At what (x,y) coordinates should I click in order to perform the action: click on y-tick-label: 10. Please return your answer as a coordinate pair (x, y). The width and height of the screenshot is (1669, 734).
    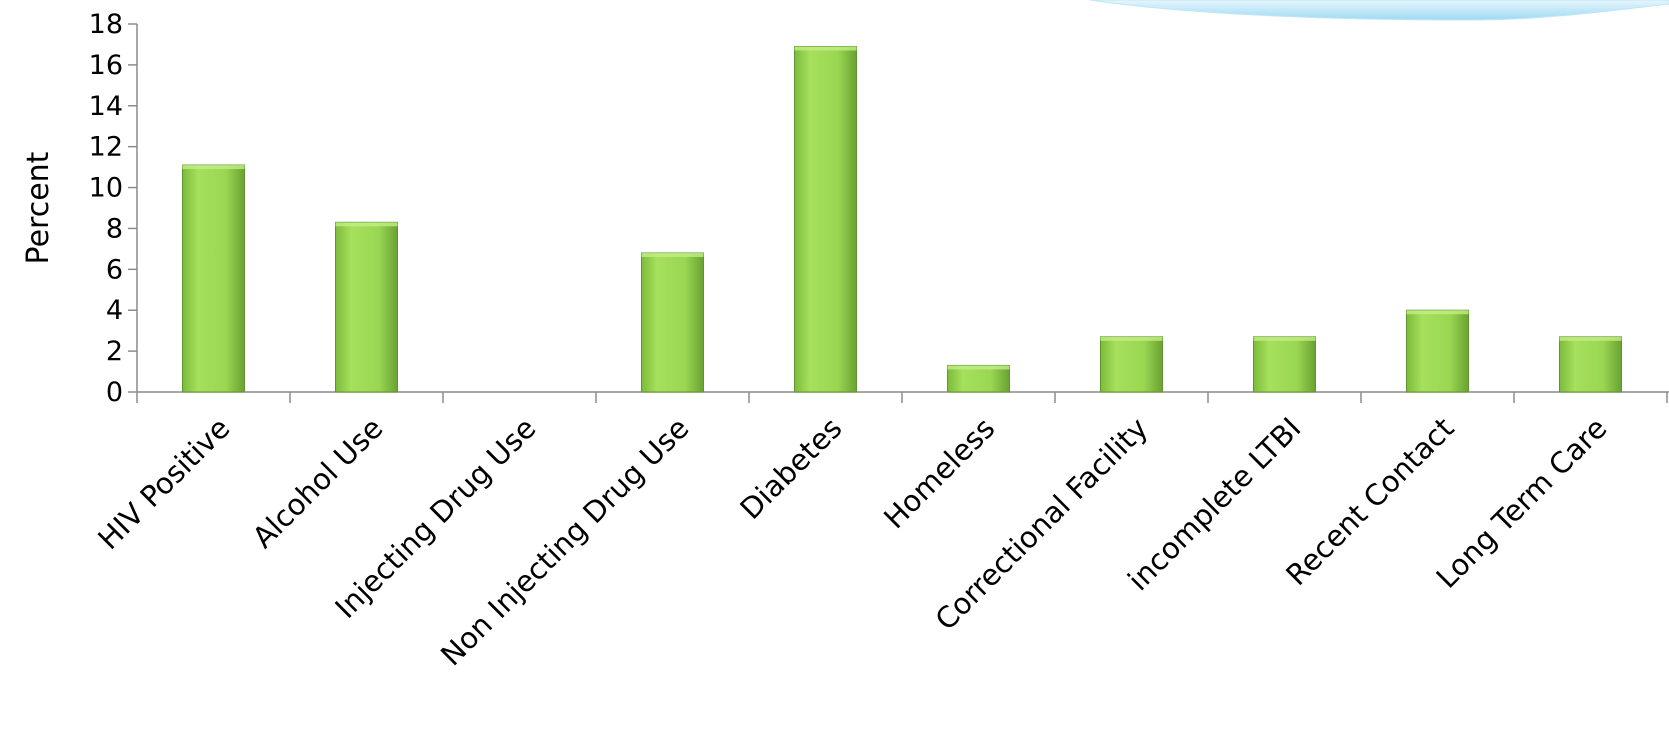
    Looking at the image, I should click on (106, 188).